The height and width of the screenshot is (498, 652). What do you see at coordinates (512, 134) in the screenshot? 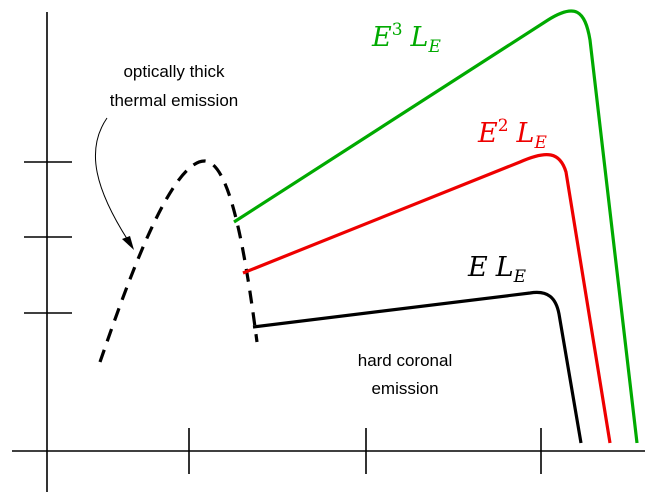
I see `label-e2-le: E2 LE` at bounding box center [512, 134].